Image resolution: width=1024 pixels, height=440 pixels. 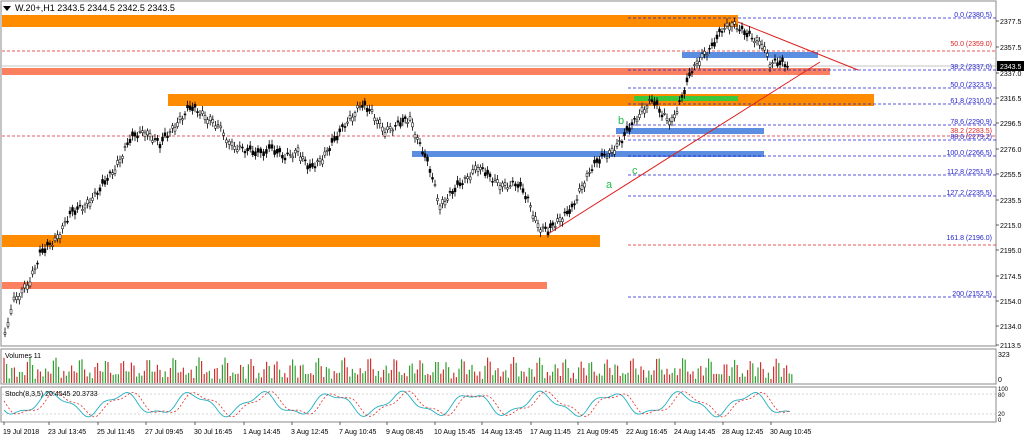 What do you see at coordinates (7, 8) in the screenshot?
I see `dropdown-triangle-icon` at bounding box center [7, 8].